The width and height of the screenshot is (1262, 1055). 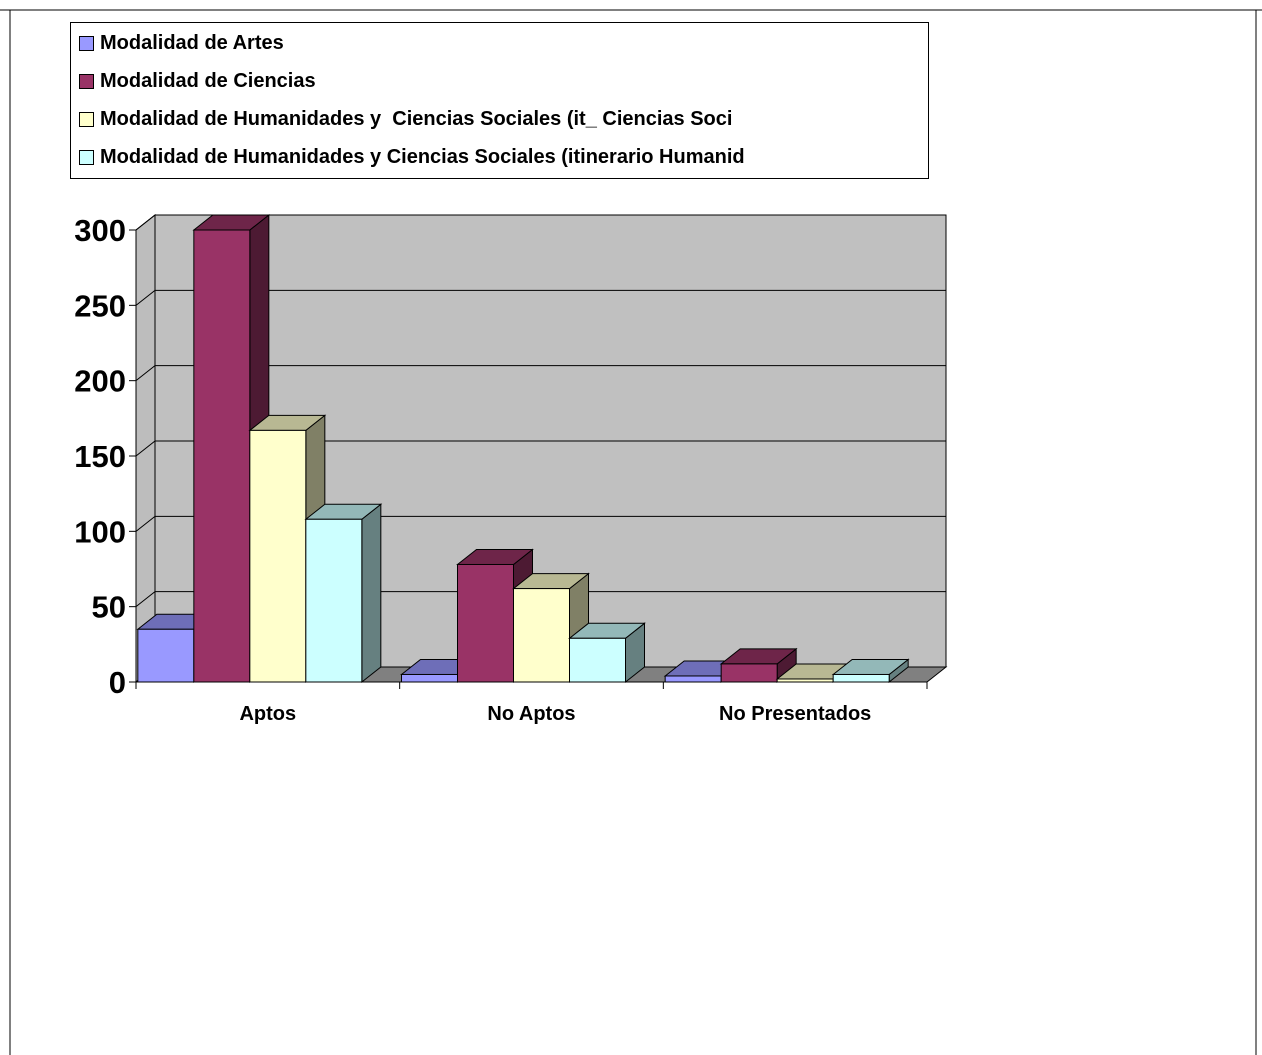 What do you see at coordinates (86, 81) in the screenshot?
I see `legend-swatch-ciencias` at bounding box center [86, 81].